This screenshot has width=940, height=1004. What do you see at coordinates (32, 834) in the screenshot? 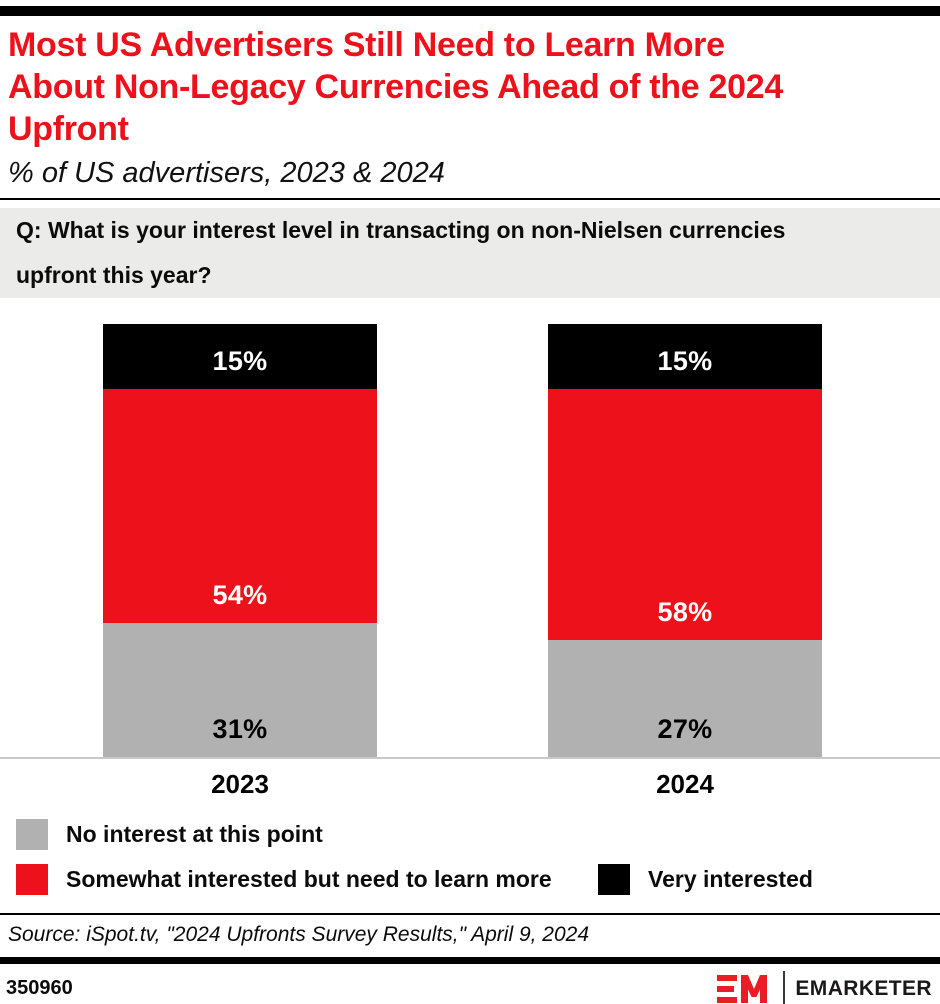
I see `legend-swatch-no-interest` at bounding box center [32, 834].